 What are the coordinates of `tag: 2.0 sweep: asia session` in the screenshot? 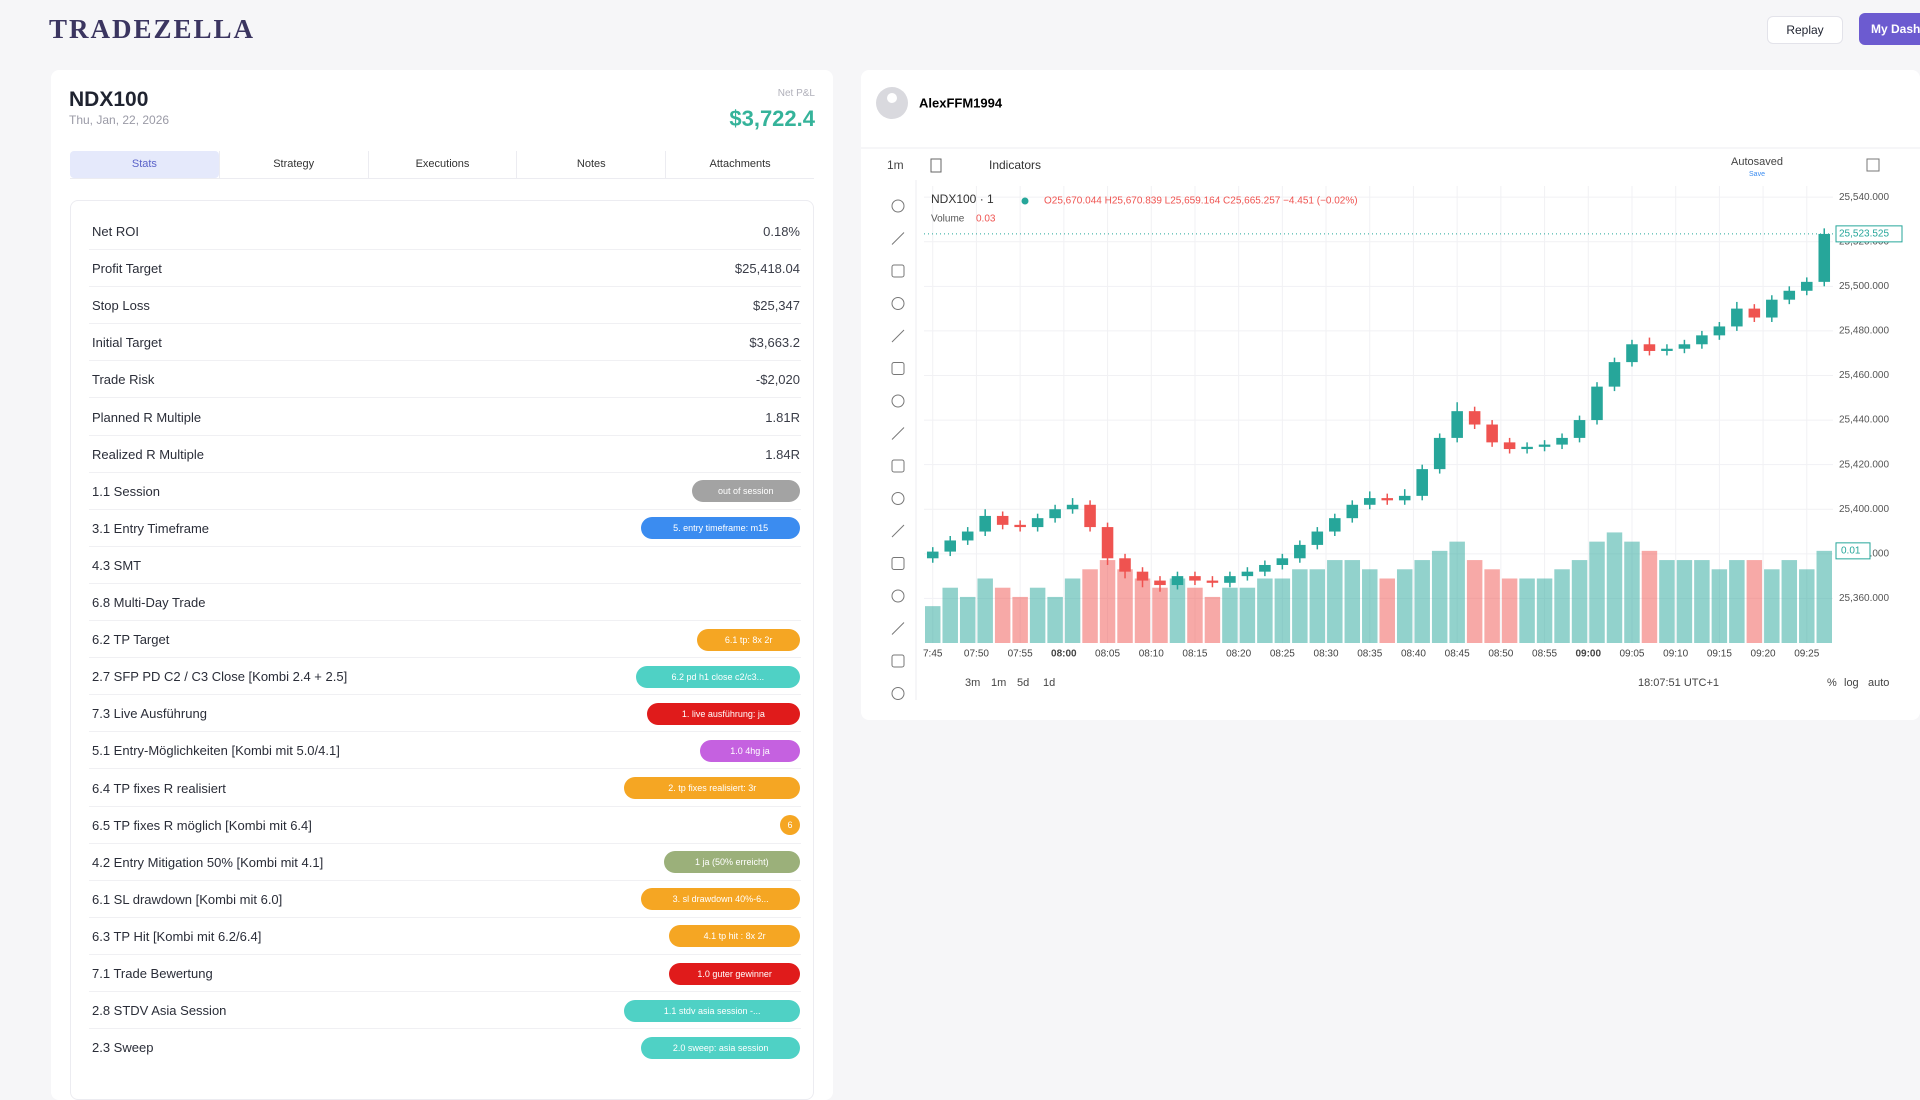 It's located at (720, 1047).